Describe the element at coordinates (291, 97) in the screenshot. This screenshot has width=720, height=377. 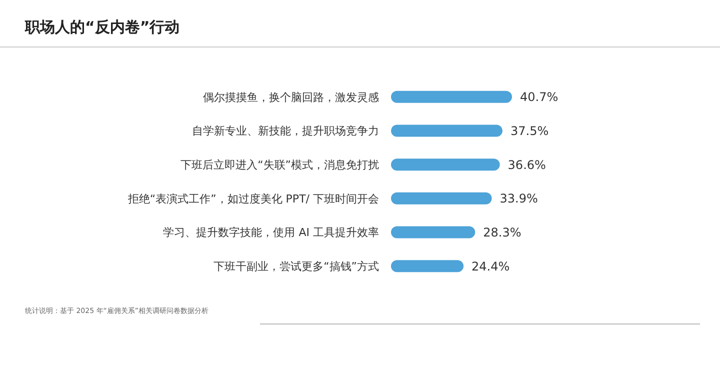
I see `y-tick-label: 偶尔摸摸鱼，换个脑回路，激发灵感` at that location.